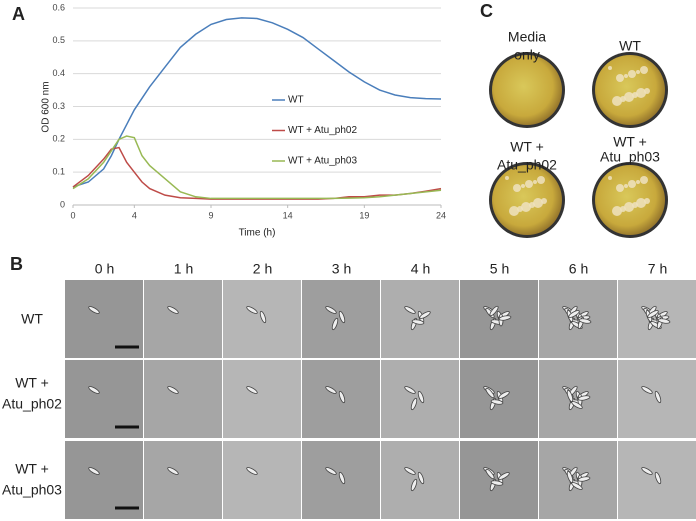  I want to click on legend-label: WT, so click(296, 100).